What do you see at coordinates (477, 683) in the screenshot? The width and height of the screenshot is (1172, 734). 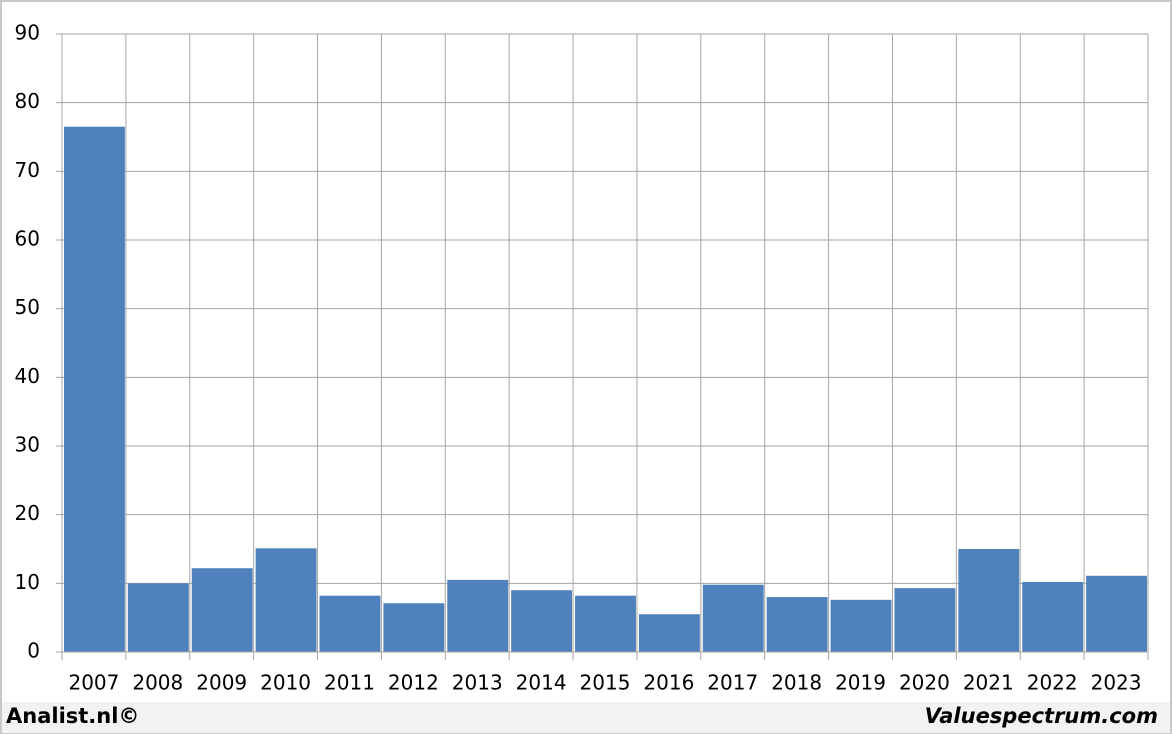 I see `x-tick-label: 2013` at bounding box center [477, 683].